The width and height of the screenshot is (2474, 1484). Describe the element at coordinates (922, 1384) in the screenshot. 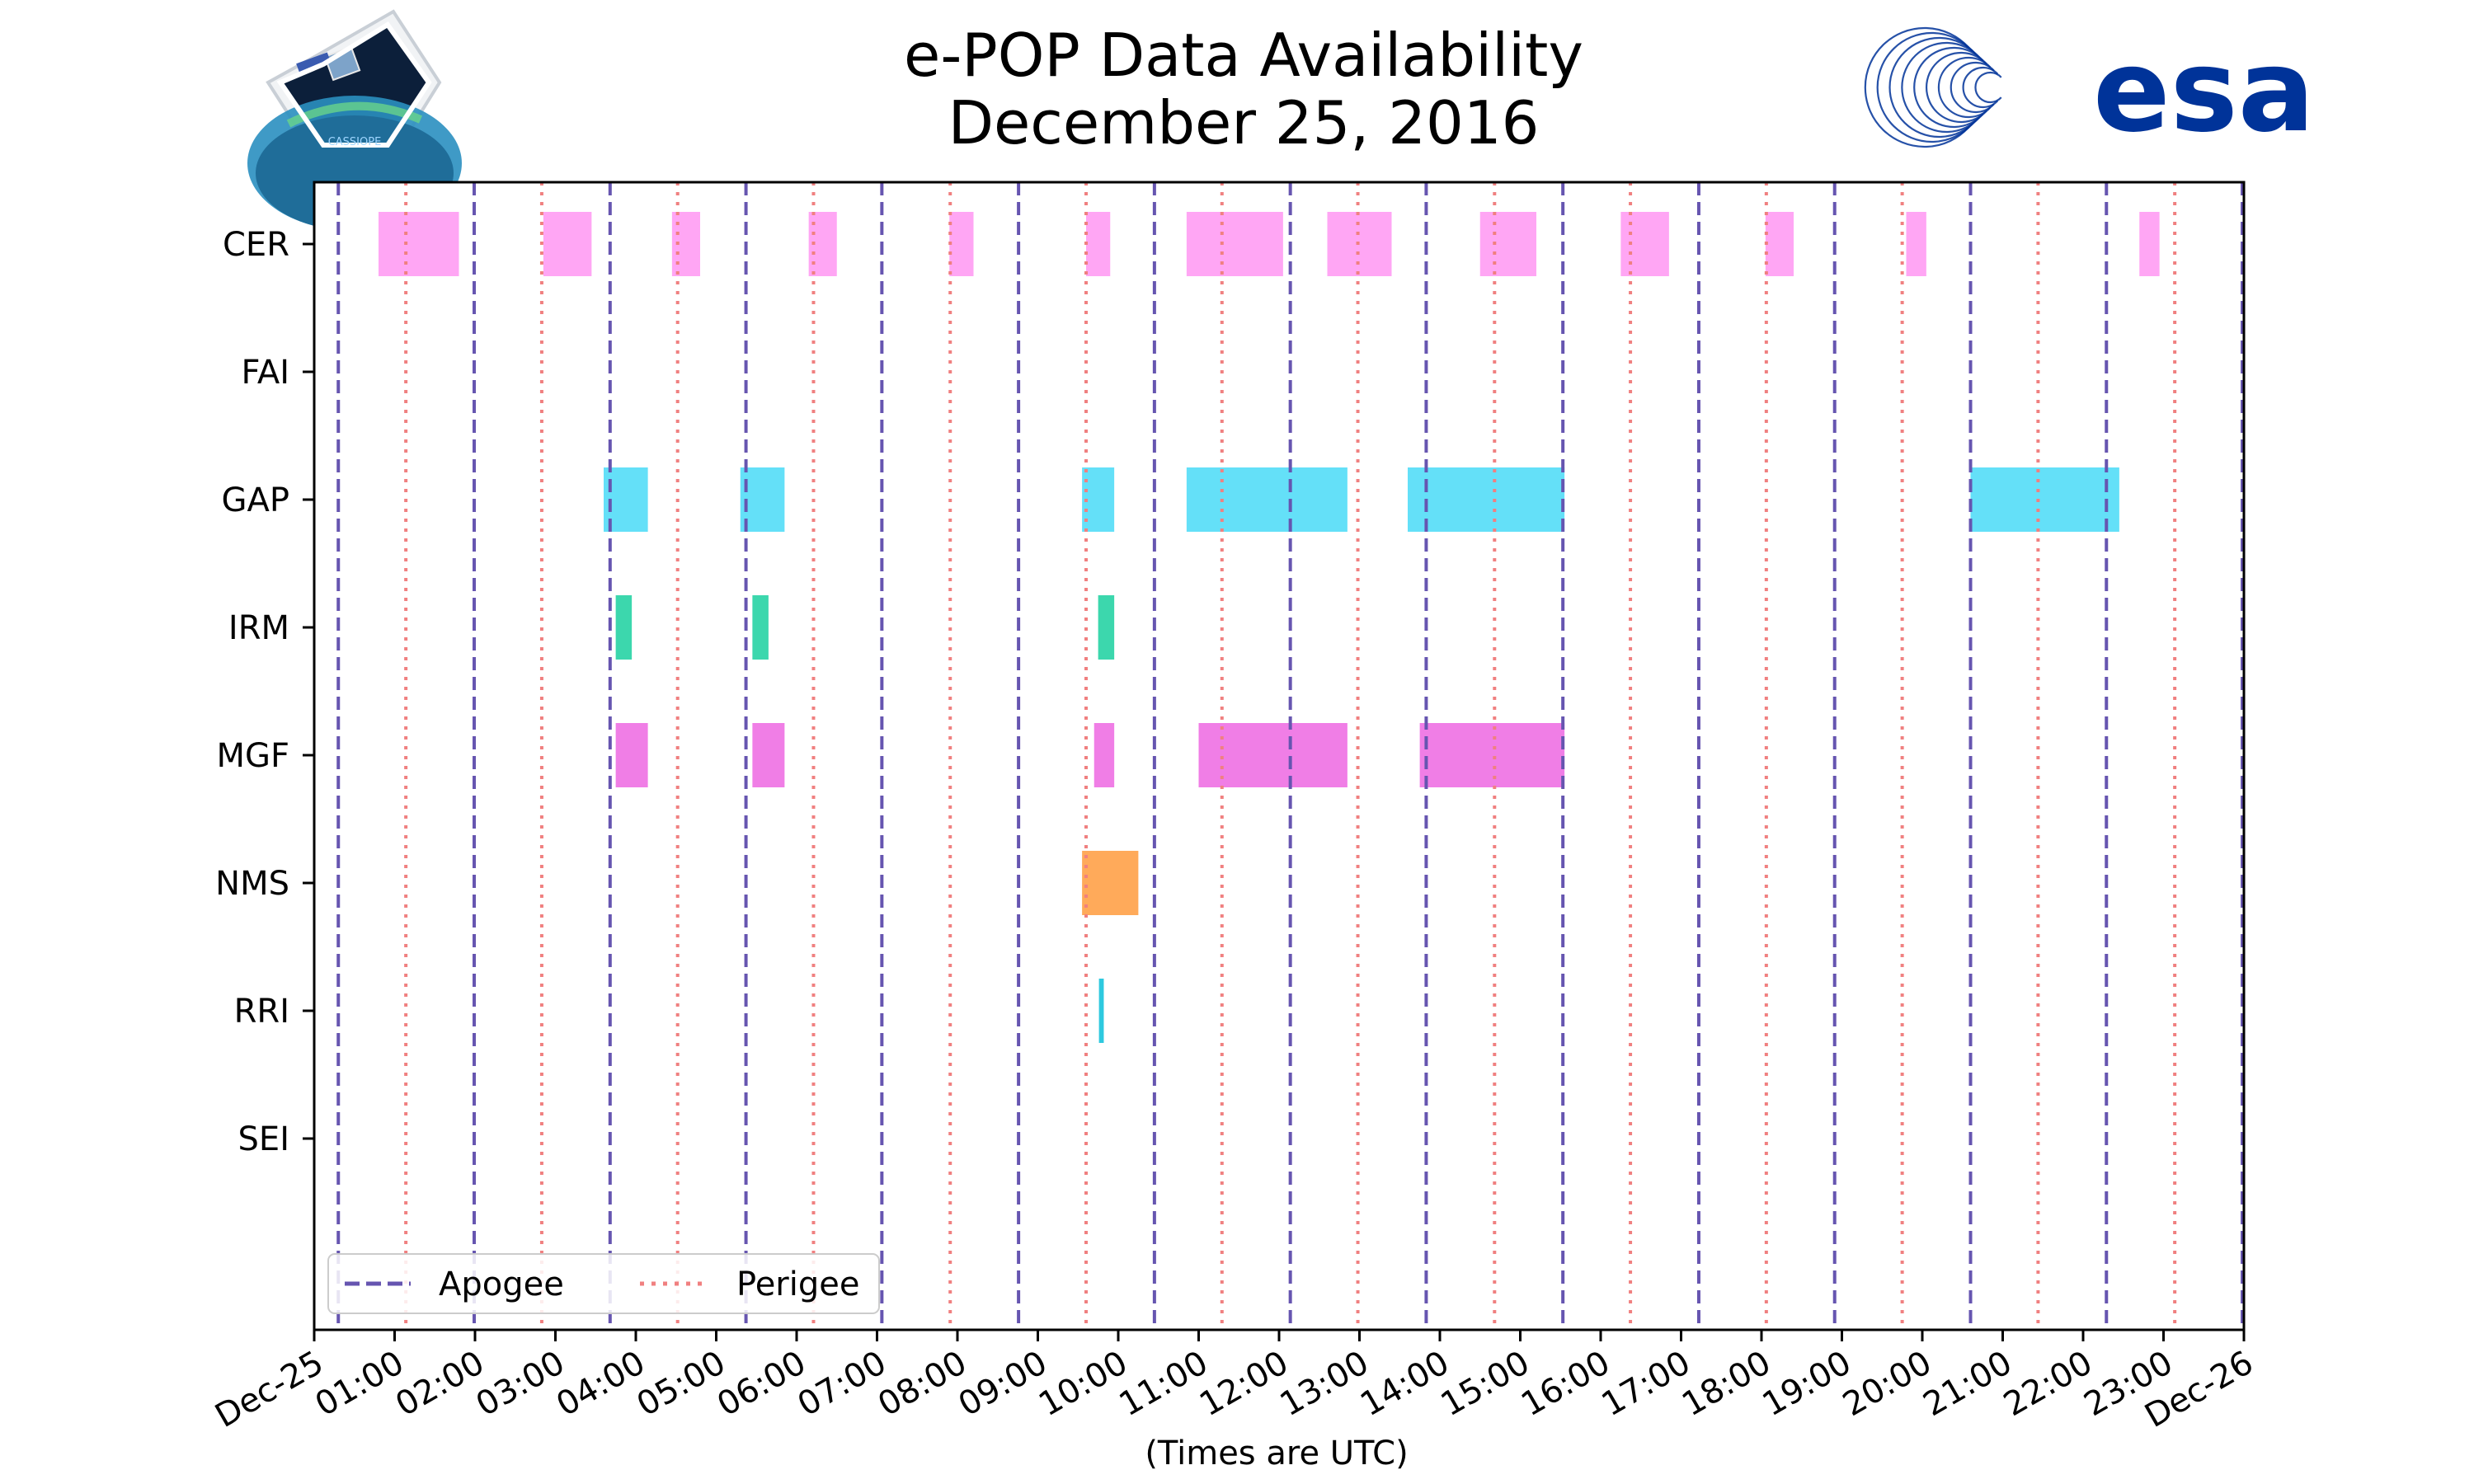

I see `x-tick-label-8: 08:00` at that location.